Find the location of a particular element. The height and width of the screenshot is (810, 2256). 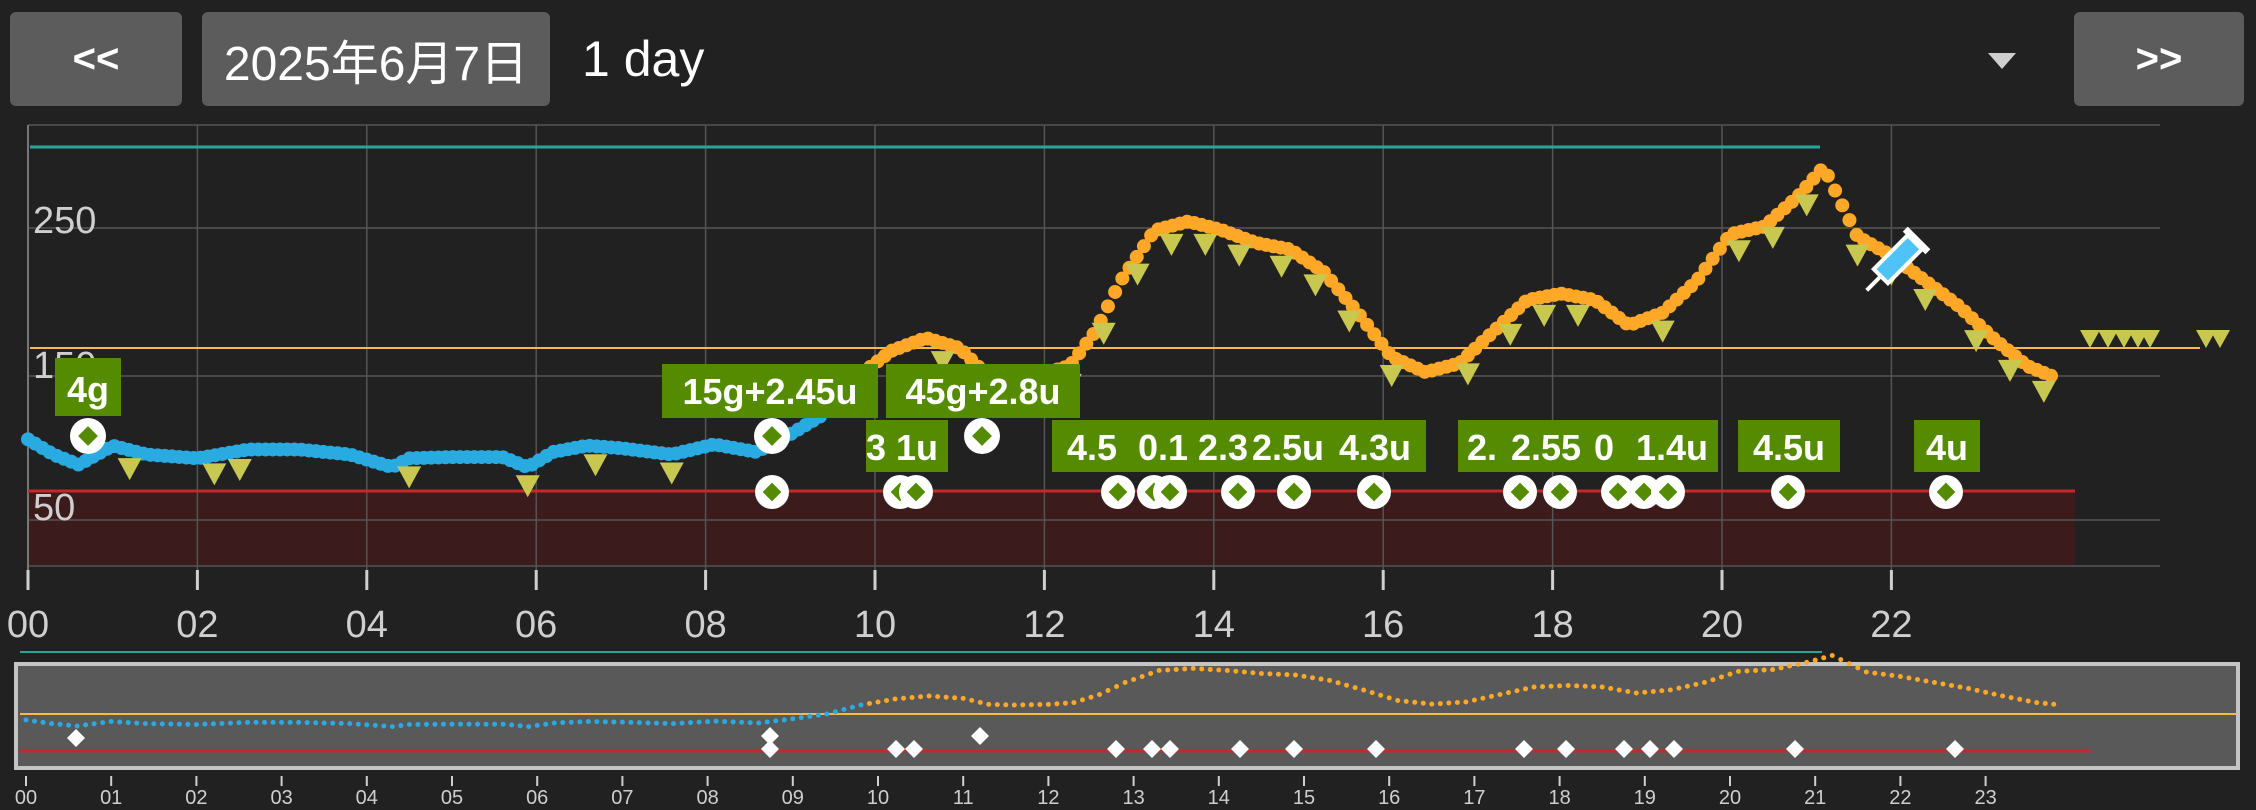

treatment-markers is located at coordinates (1016, 463).